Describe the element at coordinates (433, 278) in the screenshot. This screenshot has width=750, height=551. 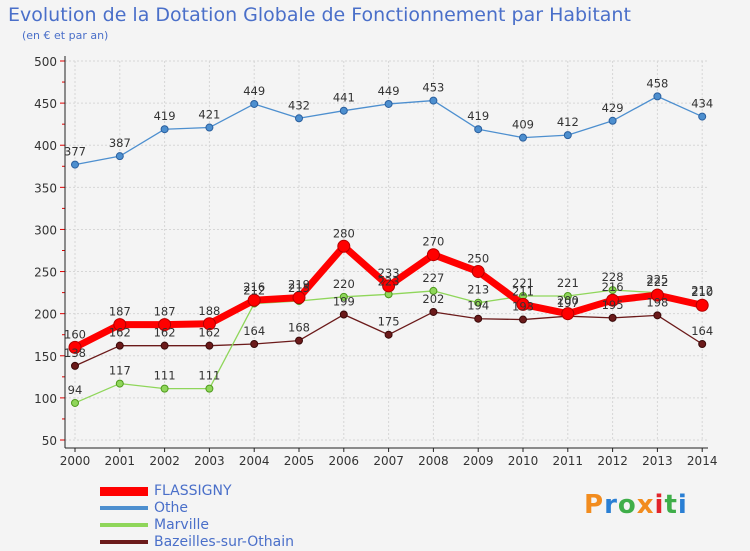
I see `data-label: 227` at that location.